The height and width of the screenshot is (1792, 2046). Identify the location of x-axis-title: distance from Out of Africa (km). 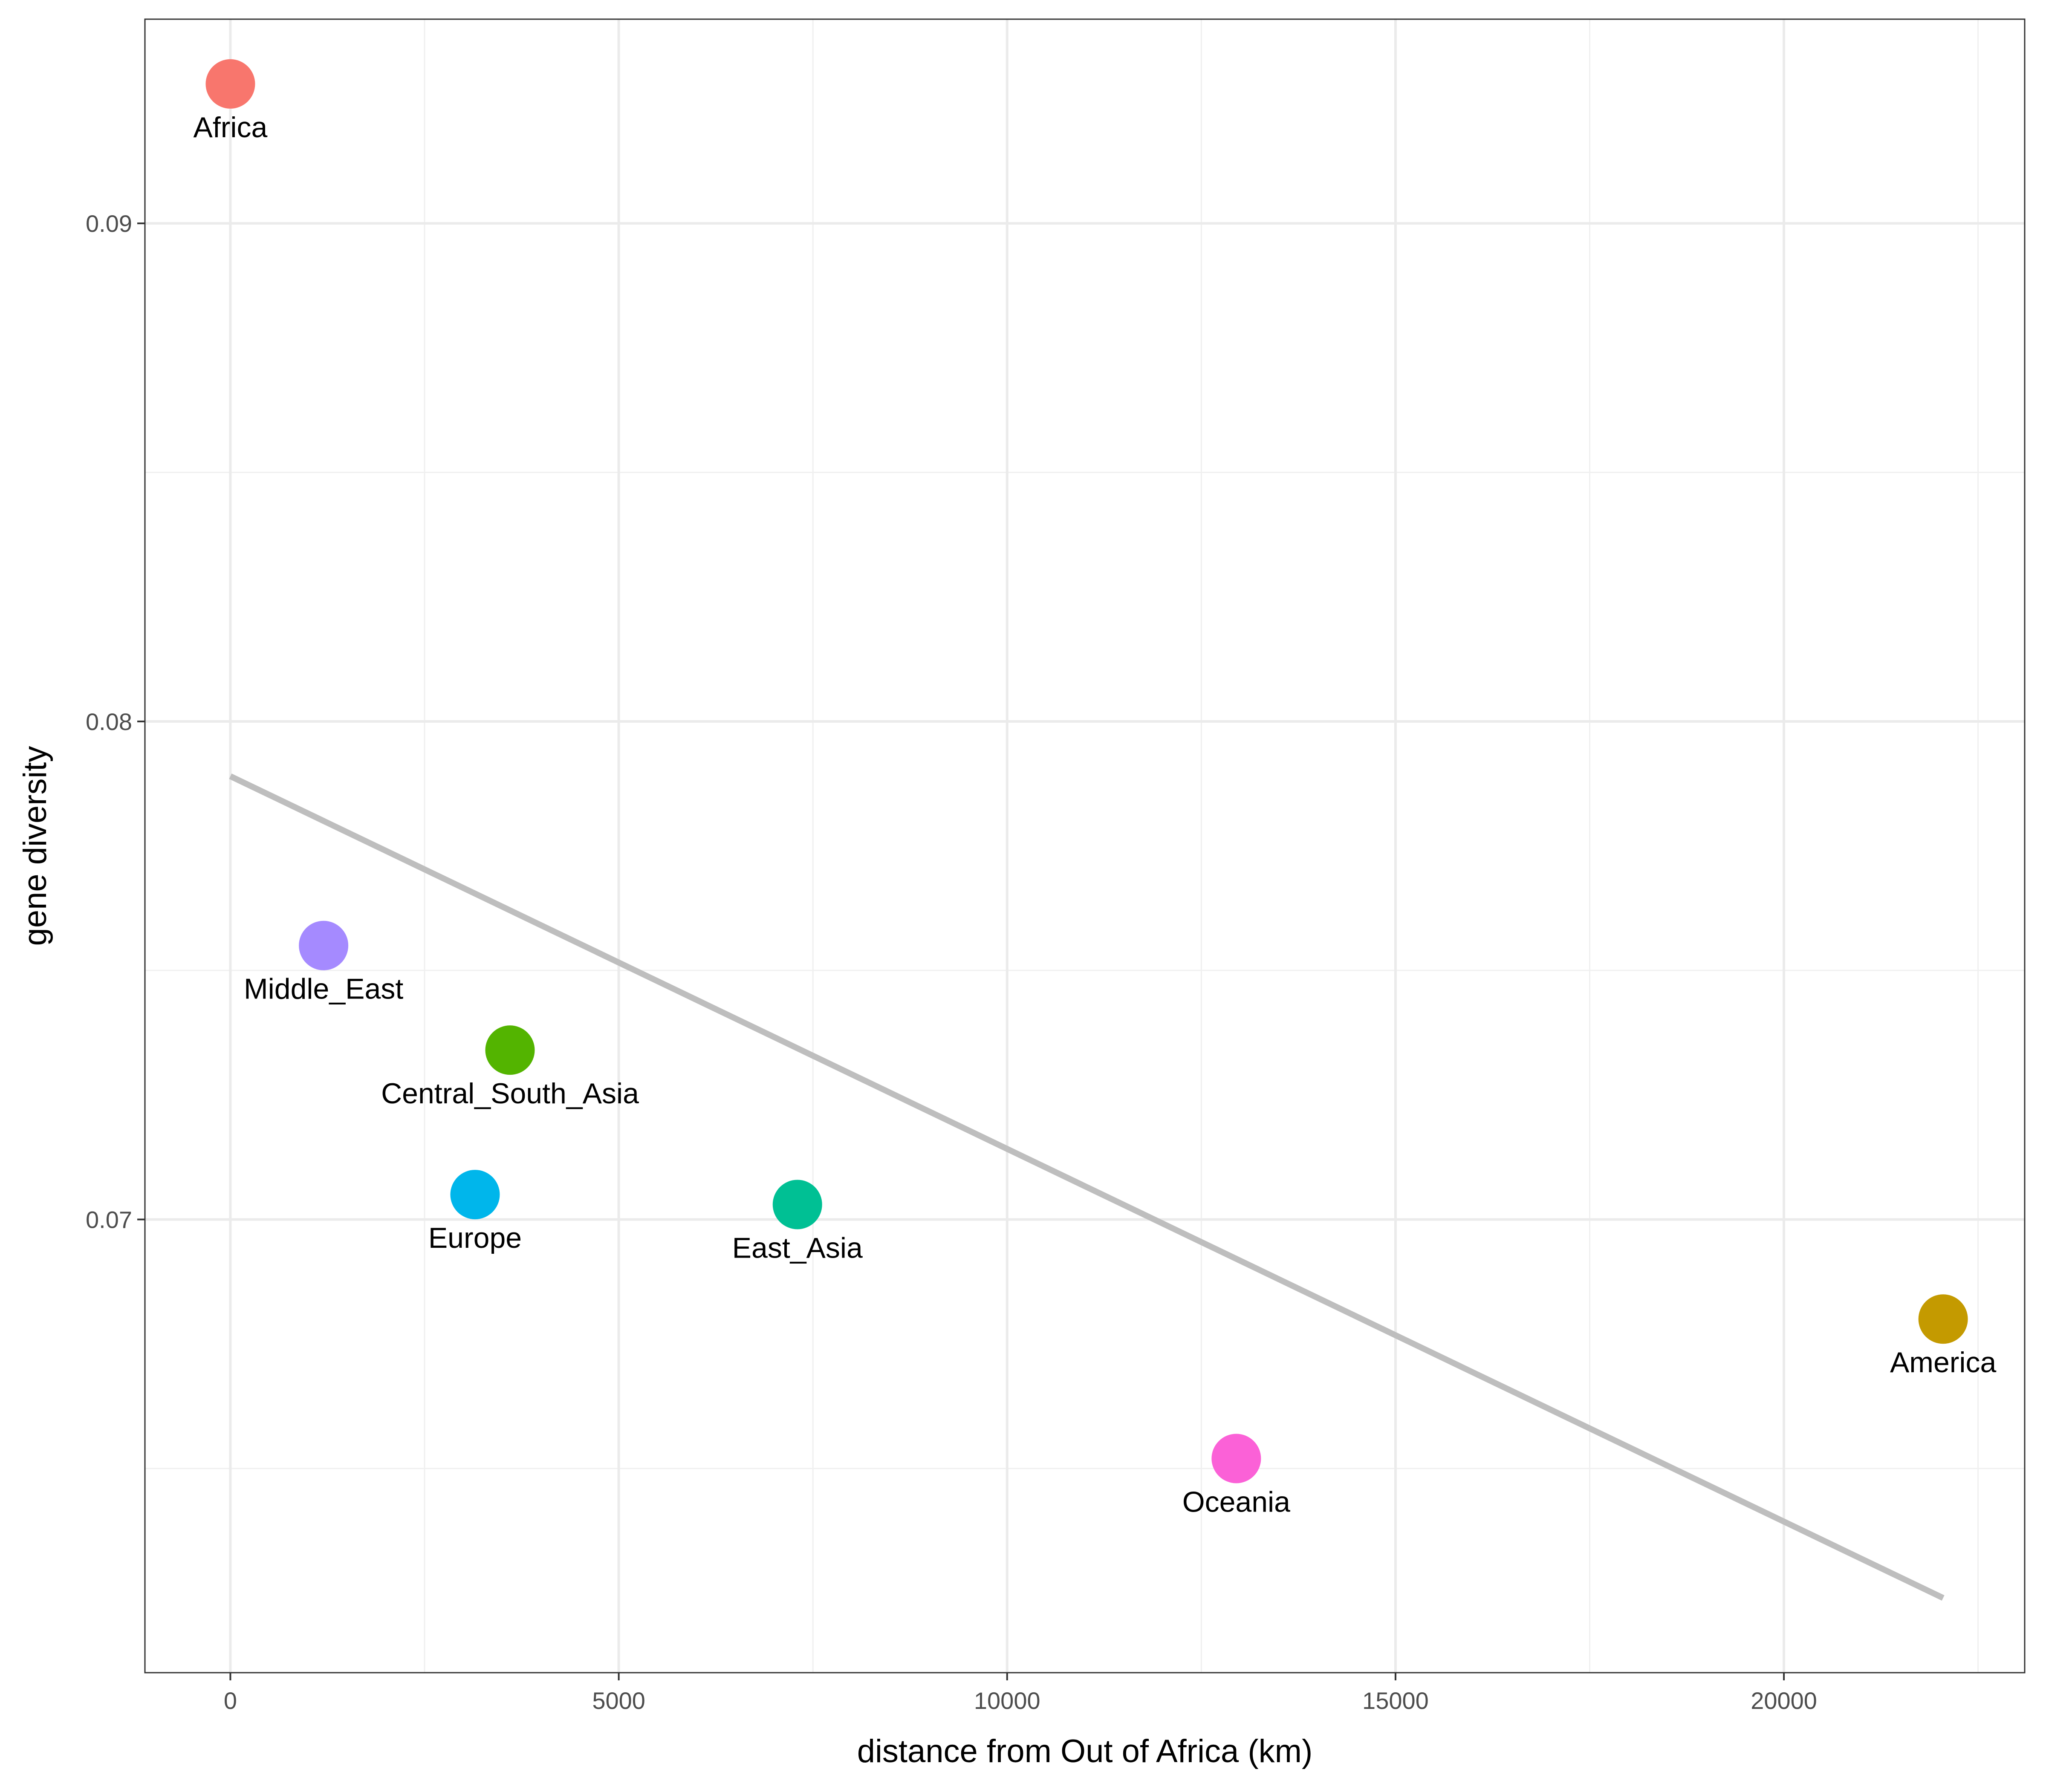
(1085, 1751).